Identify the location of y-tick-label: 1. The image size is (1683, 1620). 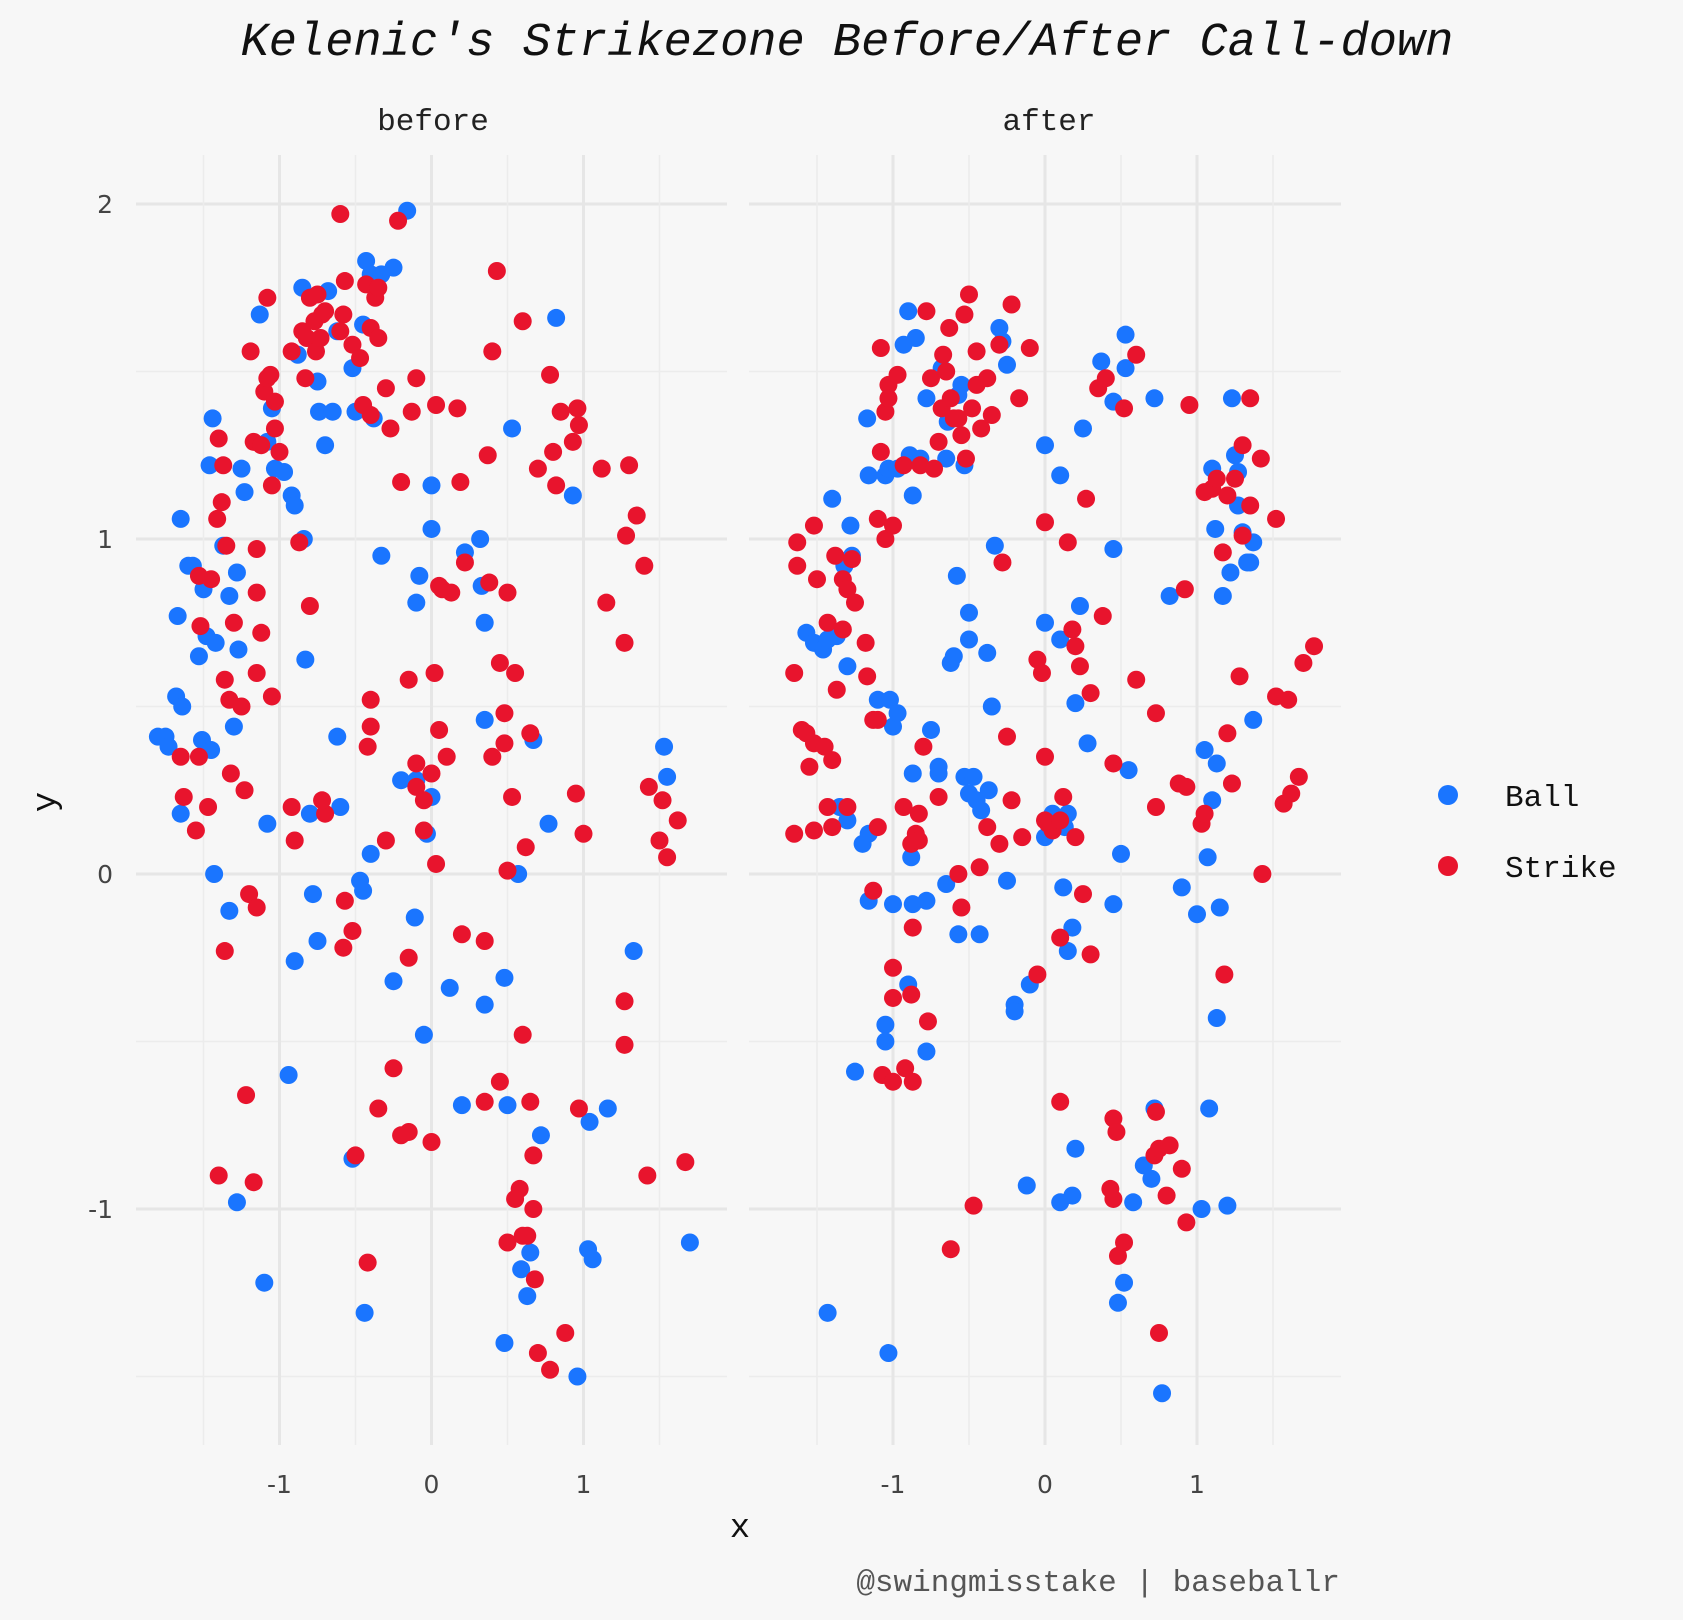
(105, 539).